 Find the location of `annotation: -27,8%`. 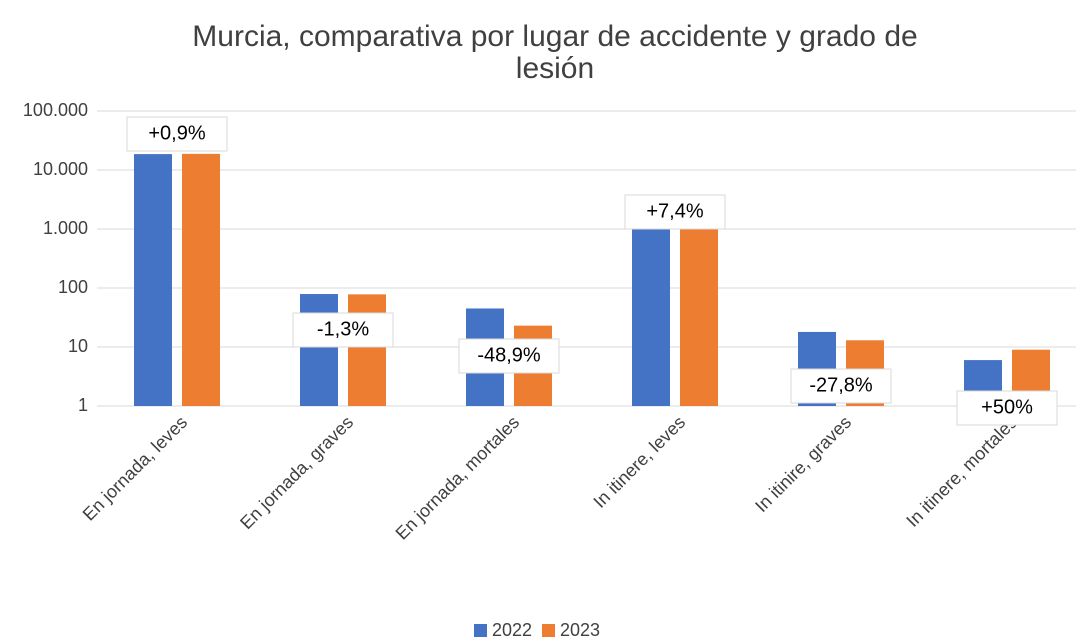

annotation: -27,8% is located at coordinates (841, 385).